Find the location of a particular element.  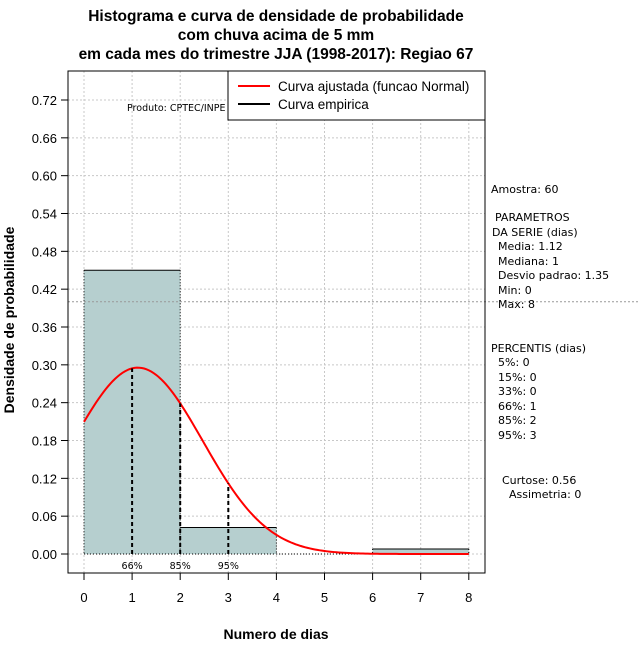

percentile-marker-label: 66% is located at coordinates (132, 566).